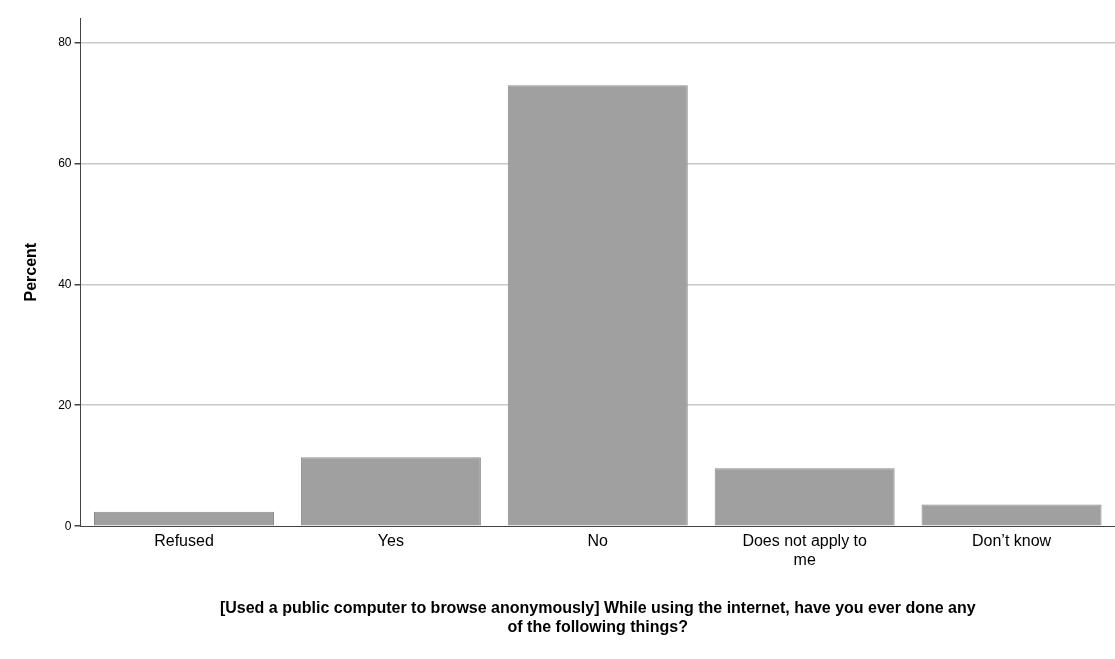  I want to click on y-tick-label: 0, so click(68, 525).